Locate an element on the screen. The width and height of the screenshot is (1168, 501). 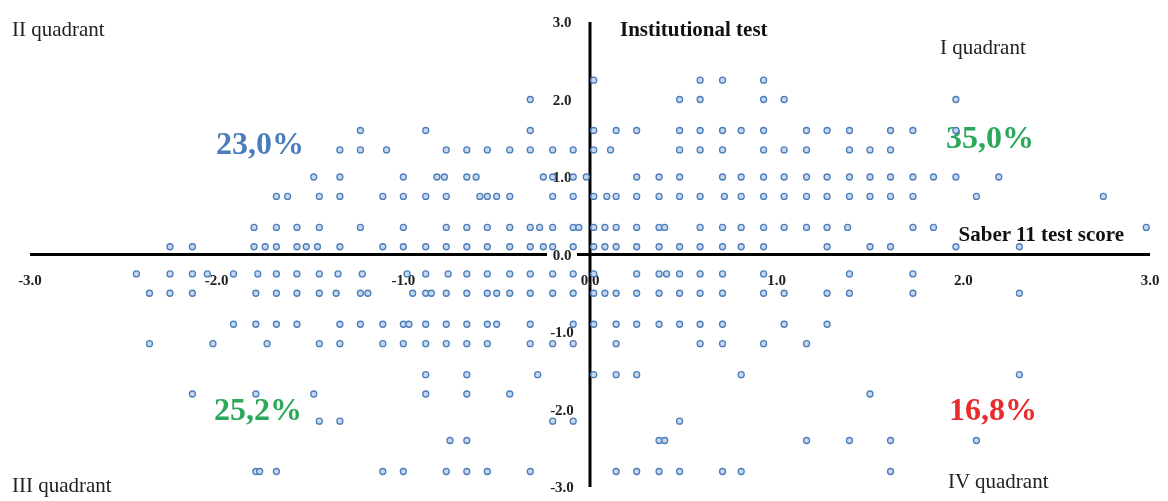
x-tick-label: -2.0 is located at coordinates (216, 279).